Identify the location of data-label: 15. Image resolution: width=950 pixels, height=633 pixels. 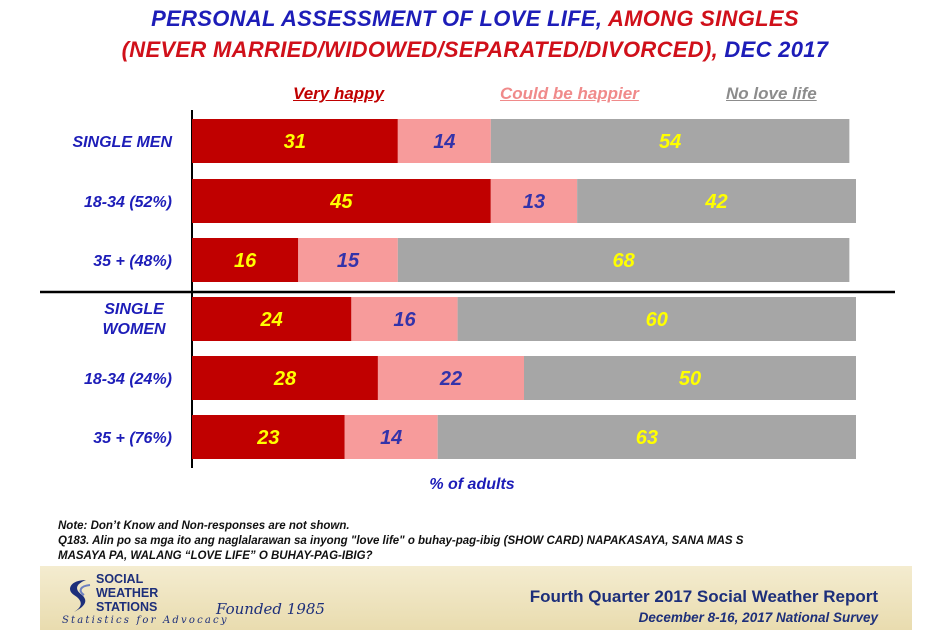
(348, 261).